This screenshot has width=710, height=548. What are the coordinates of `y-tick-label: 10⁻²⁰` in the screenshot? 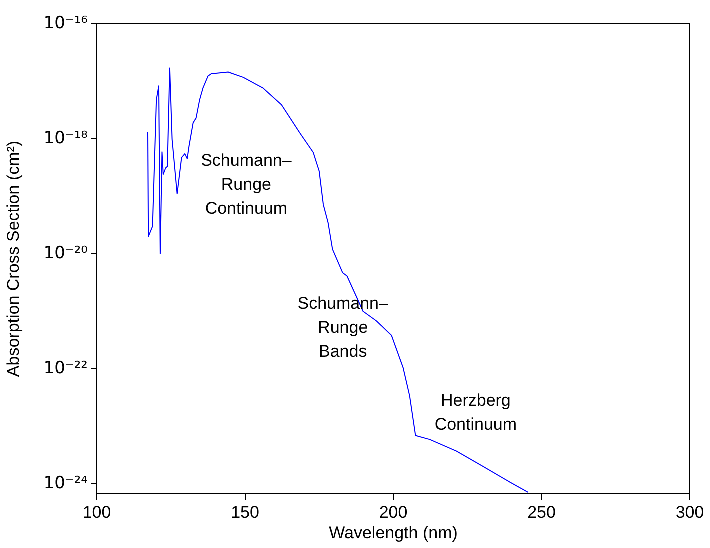 It's located at (66, 253).